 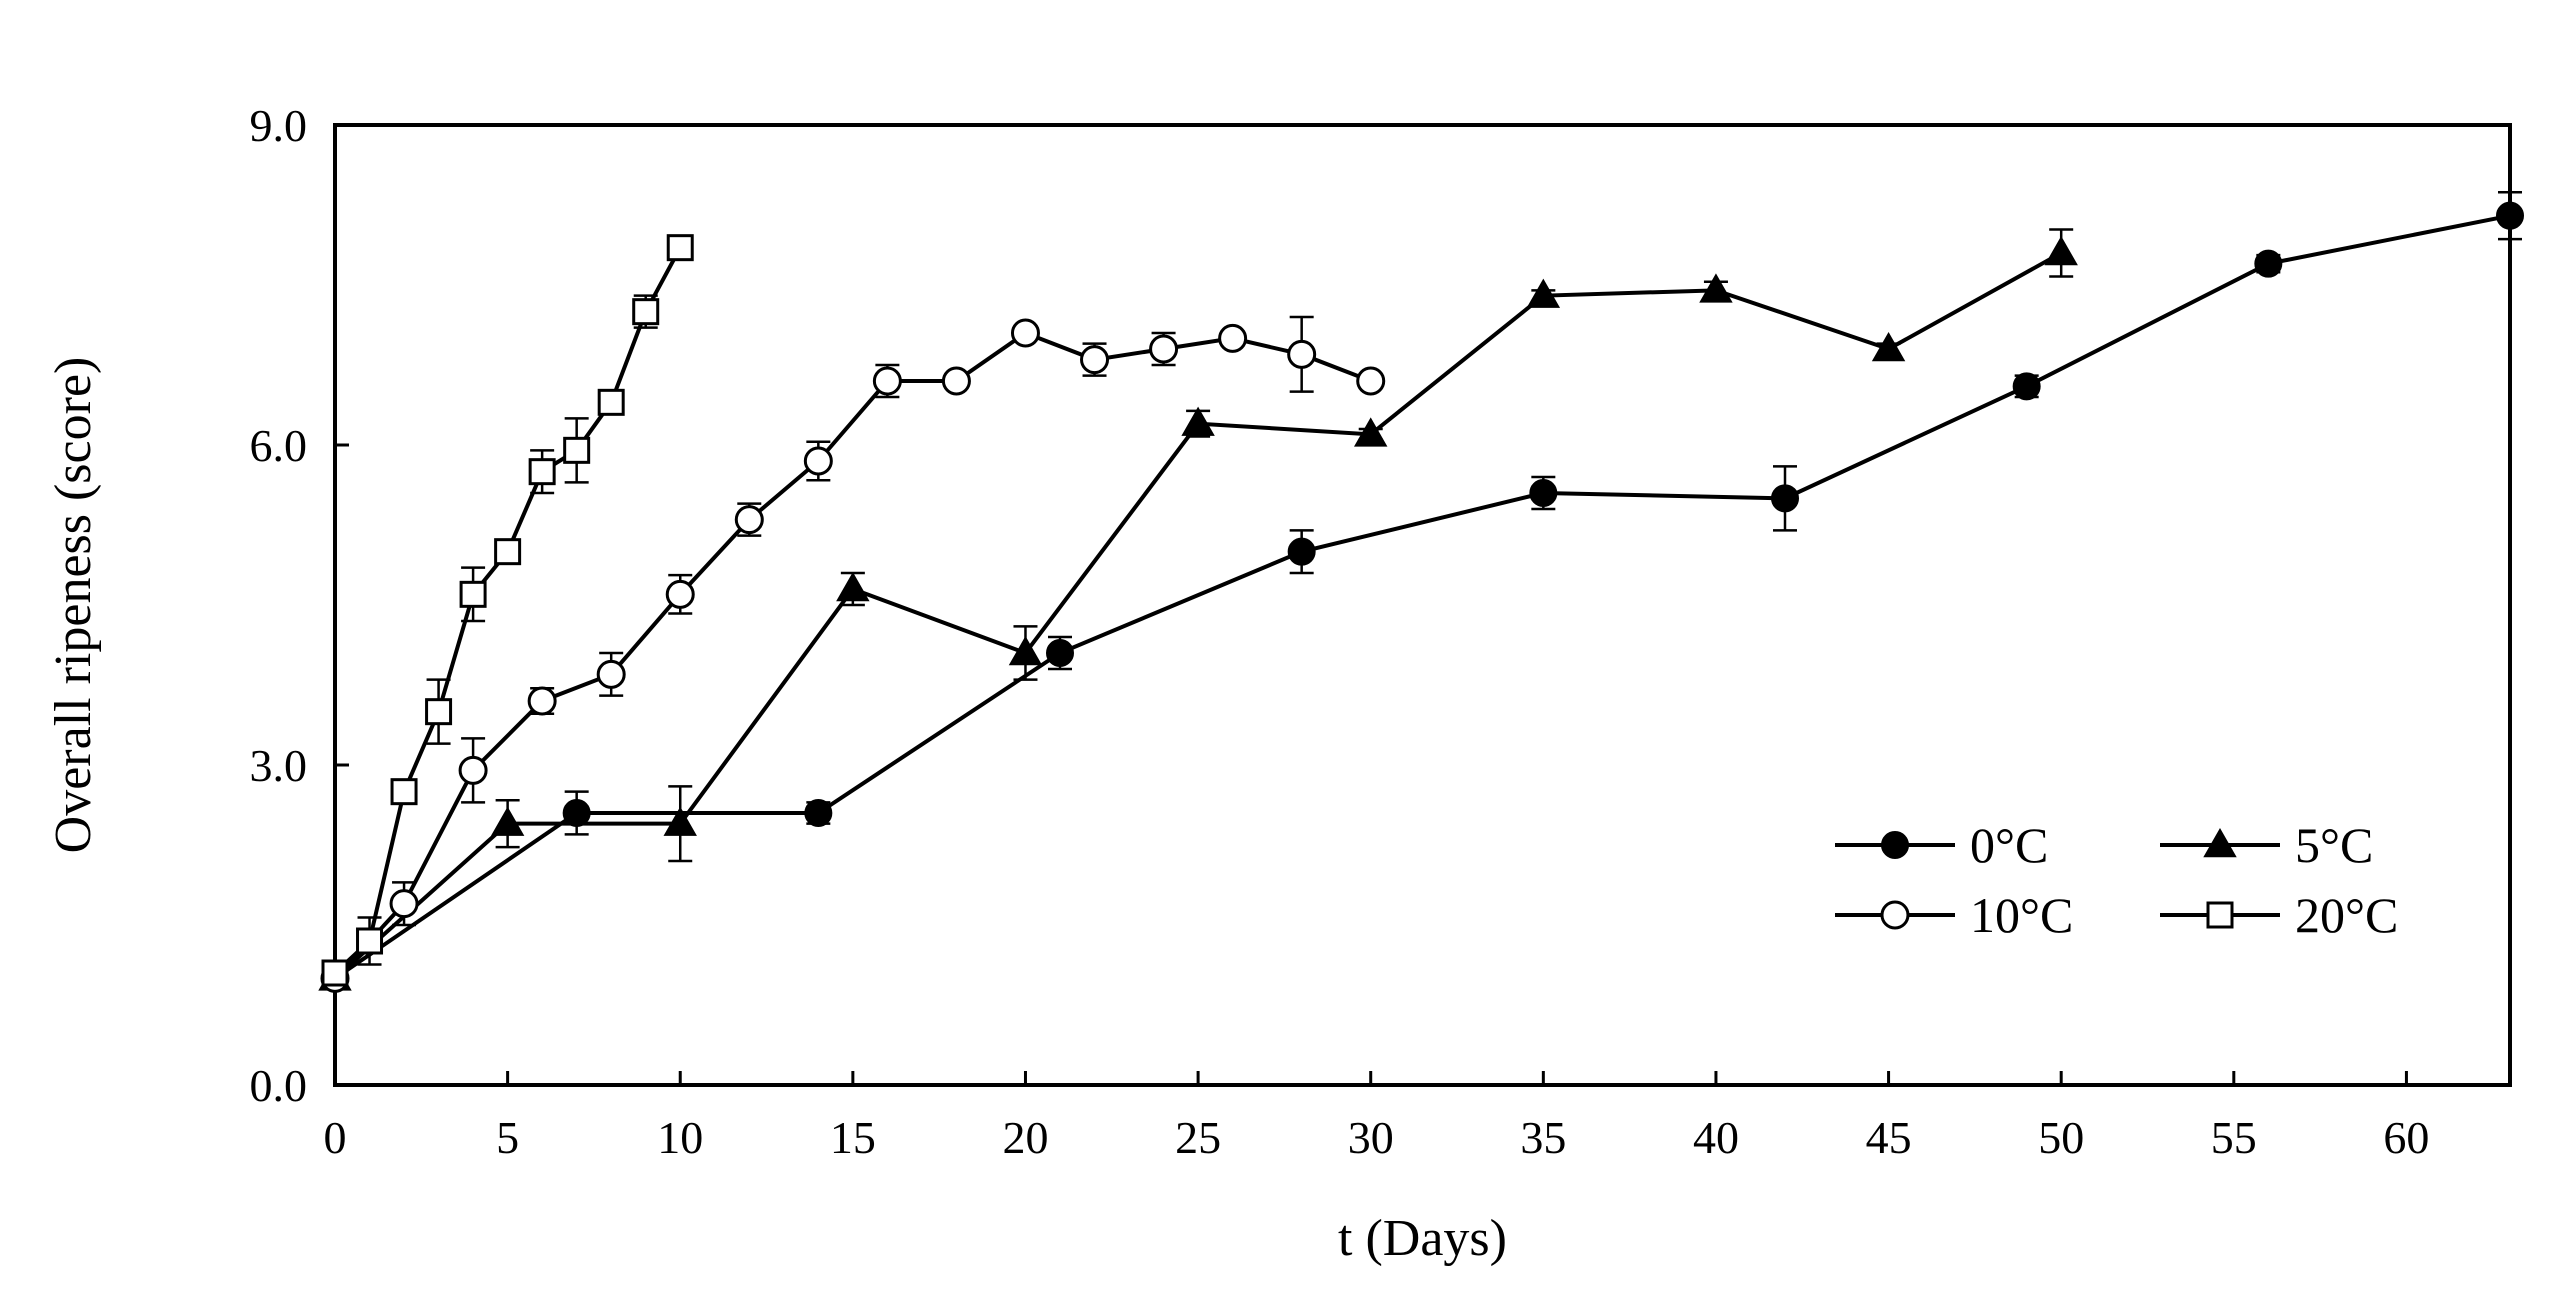 I want to click on x-tick-label: 30, so click(x=1371, y=1137).